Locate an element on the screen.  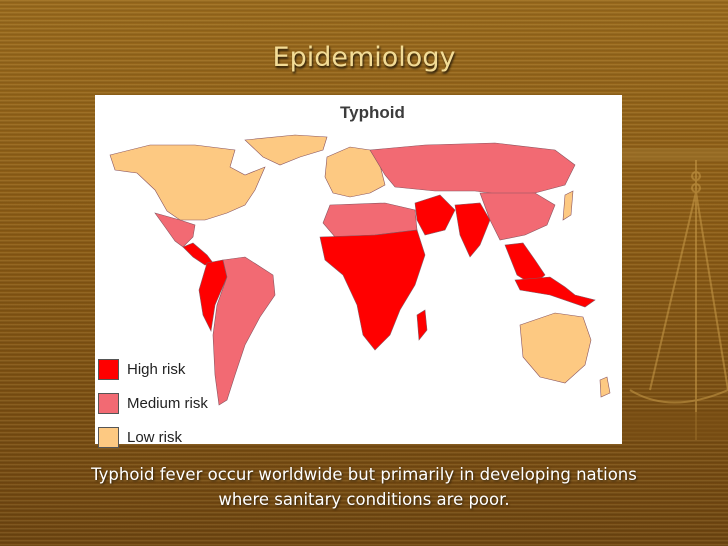
legend-label-high: High risk is located at coordinates (156, 369).